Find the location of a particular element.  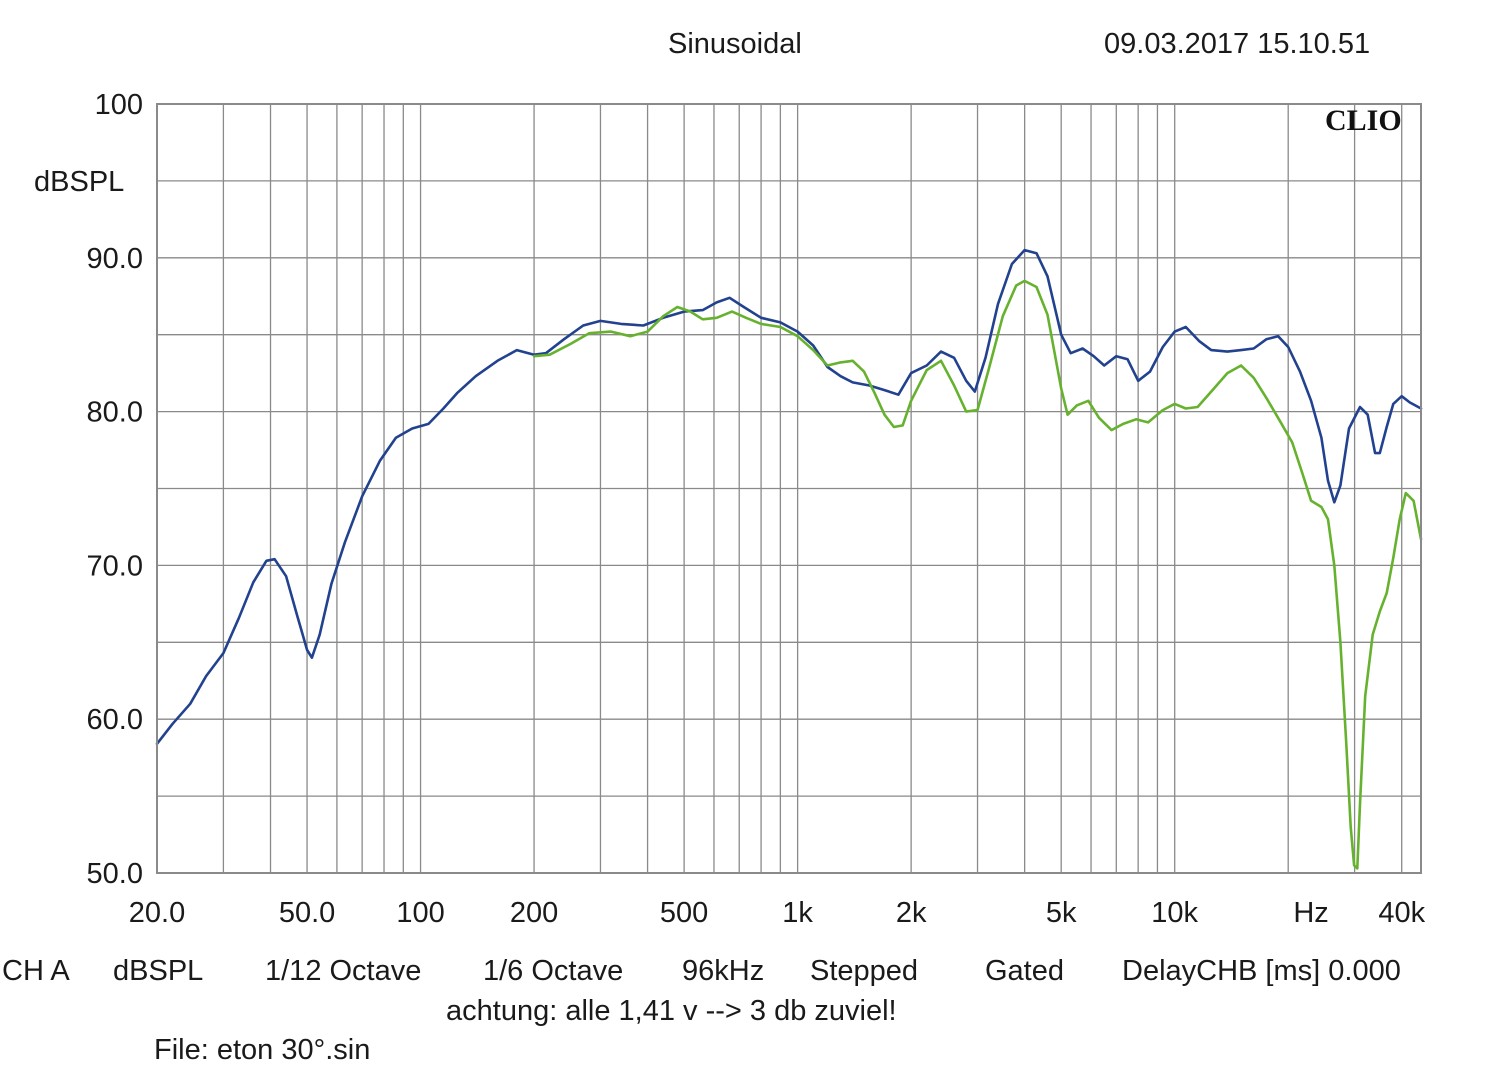

y-tick-label: 50.0 is located at coordinates (115, 874).